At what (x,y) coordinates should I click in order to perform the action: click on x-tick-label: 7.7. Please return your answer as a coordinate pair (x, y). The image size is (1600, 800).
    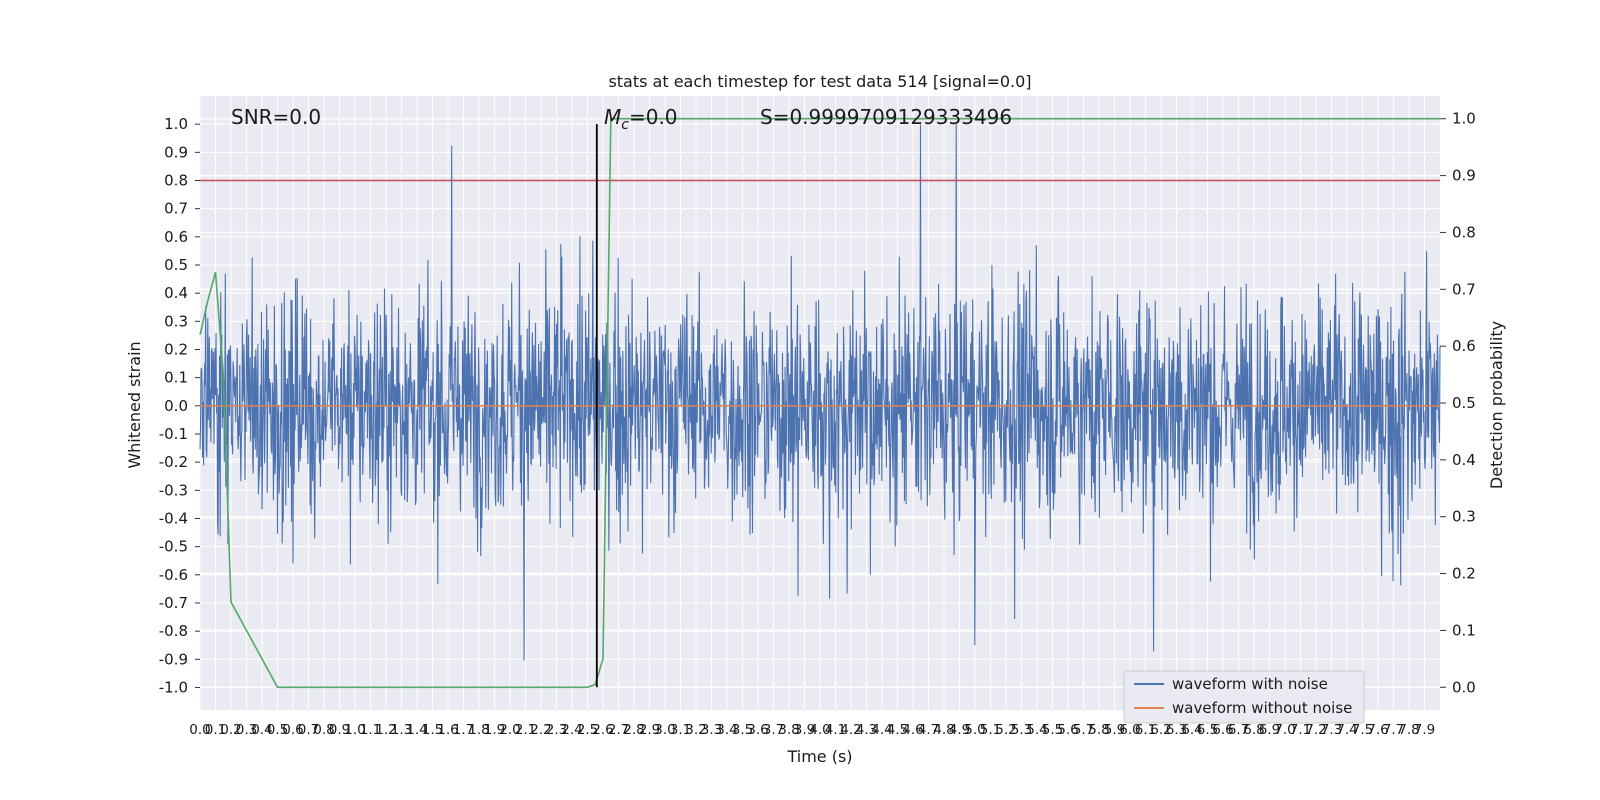
    Looking at the image, I should click on (1393, 730).